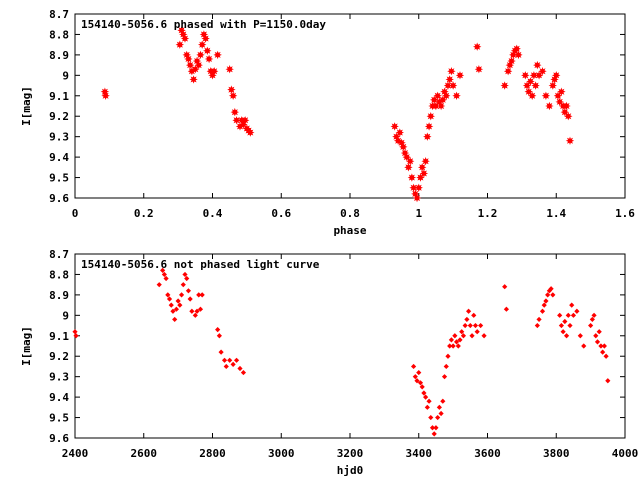 This screenshot has width=640, height=480. What do you see at coordinates (556, 213) in the screenshot?
I see `phased-x-tick-label: 1.4` at bounding box center [556, 213].